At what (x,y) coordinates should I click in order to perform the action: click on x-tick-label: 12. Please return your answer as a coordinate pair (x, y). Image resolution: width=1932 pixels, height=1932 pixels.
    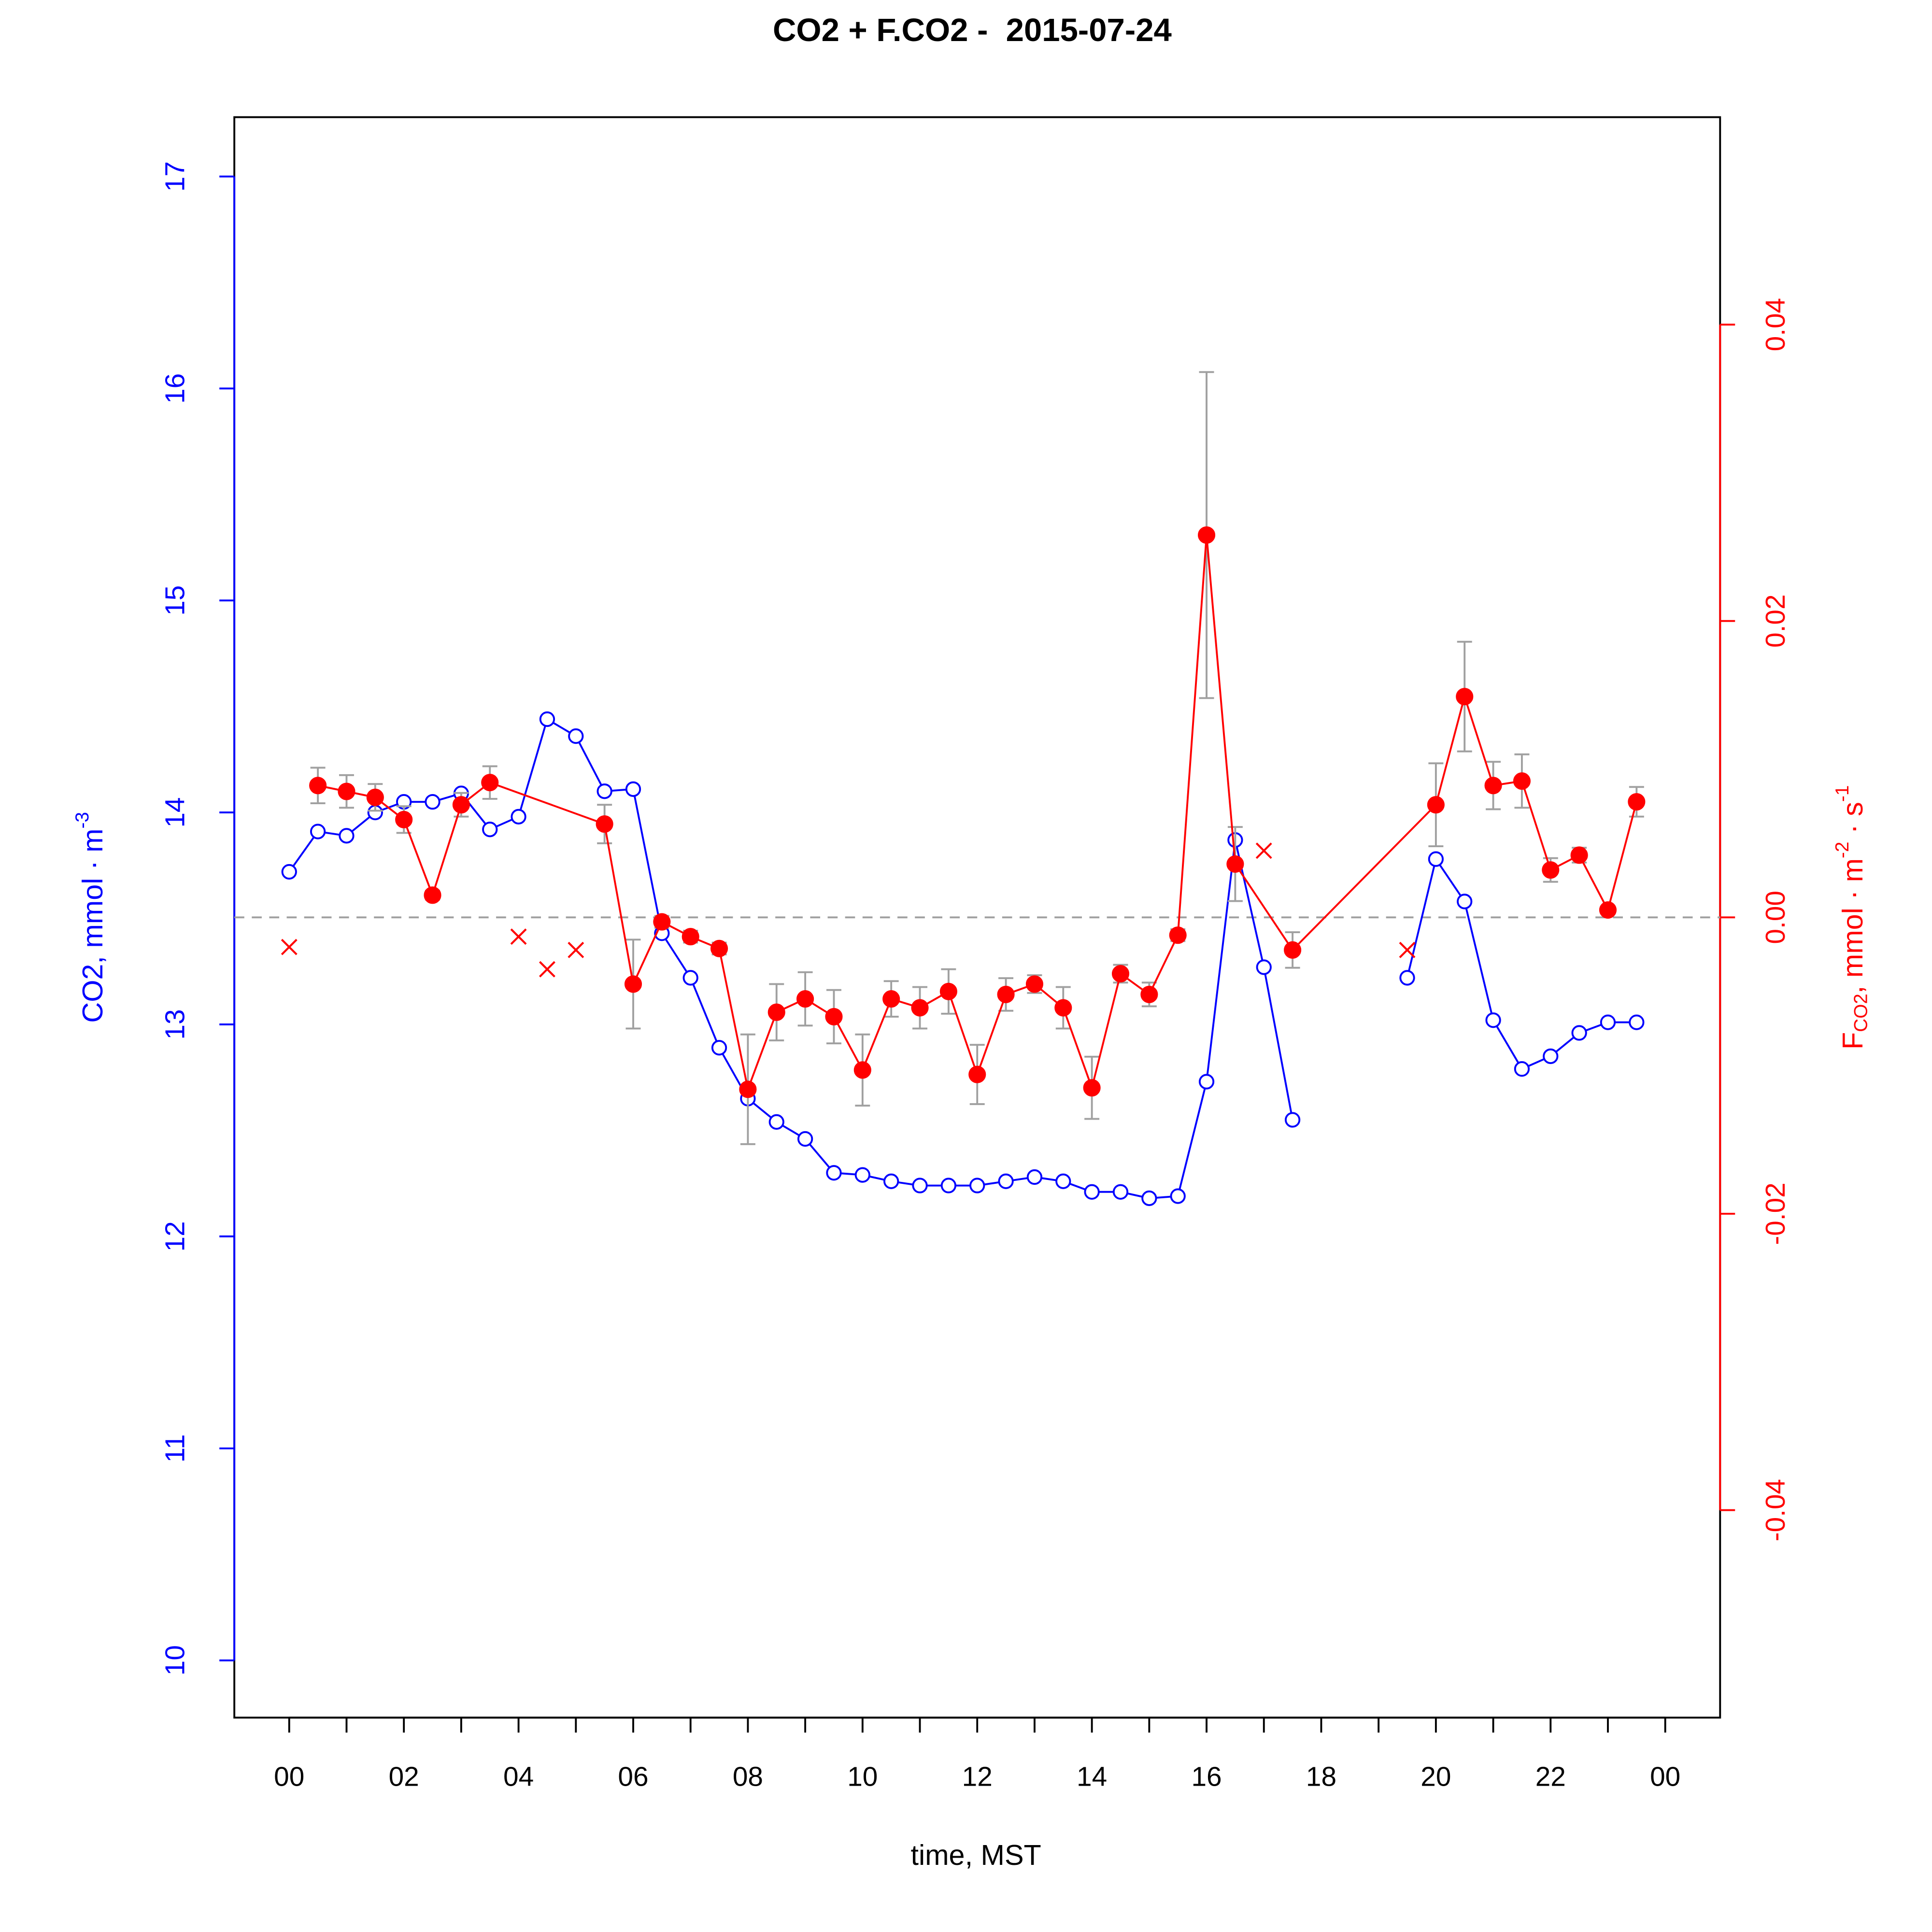
    Looking at the image, I should click on (977, 1777).